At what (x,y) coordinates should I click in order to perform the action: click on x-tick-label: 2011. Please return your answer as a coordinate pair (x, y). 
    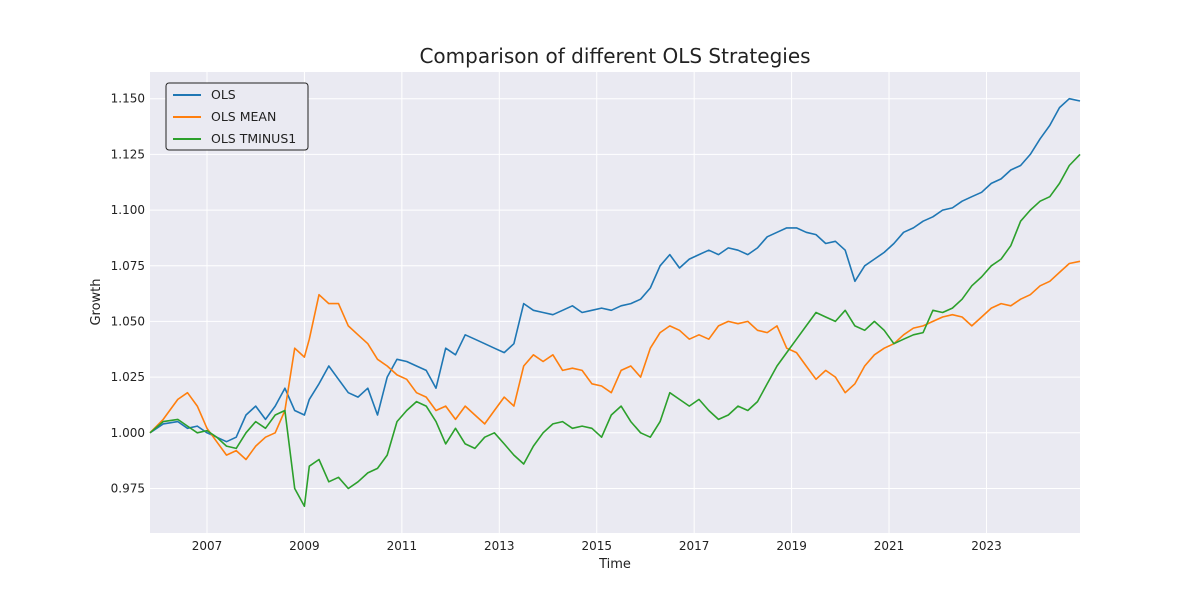
    Looking at the image, I should click on (402, 546).